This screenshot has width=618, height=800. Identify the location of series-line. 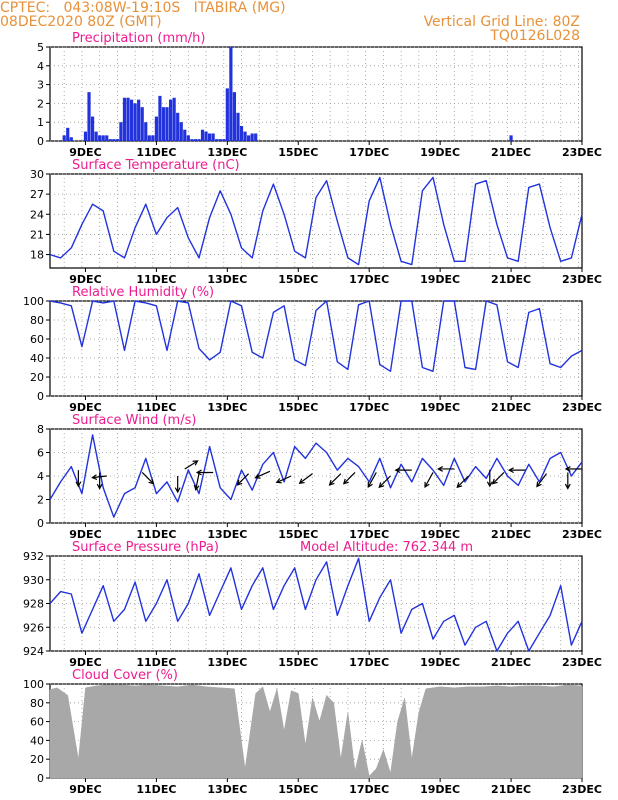
(316, 221).